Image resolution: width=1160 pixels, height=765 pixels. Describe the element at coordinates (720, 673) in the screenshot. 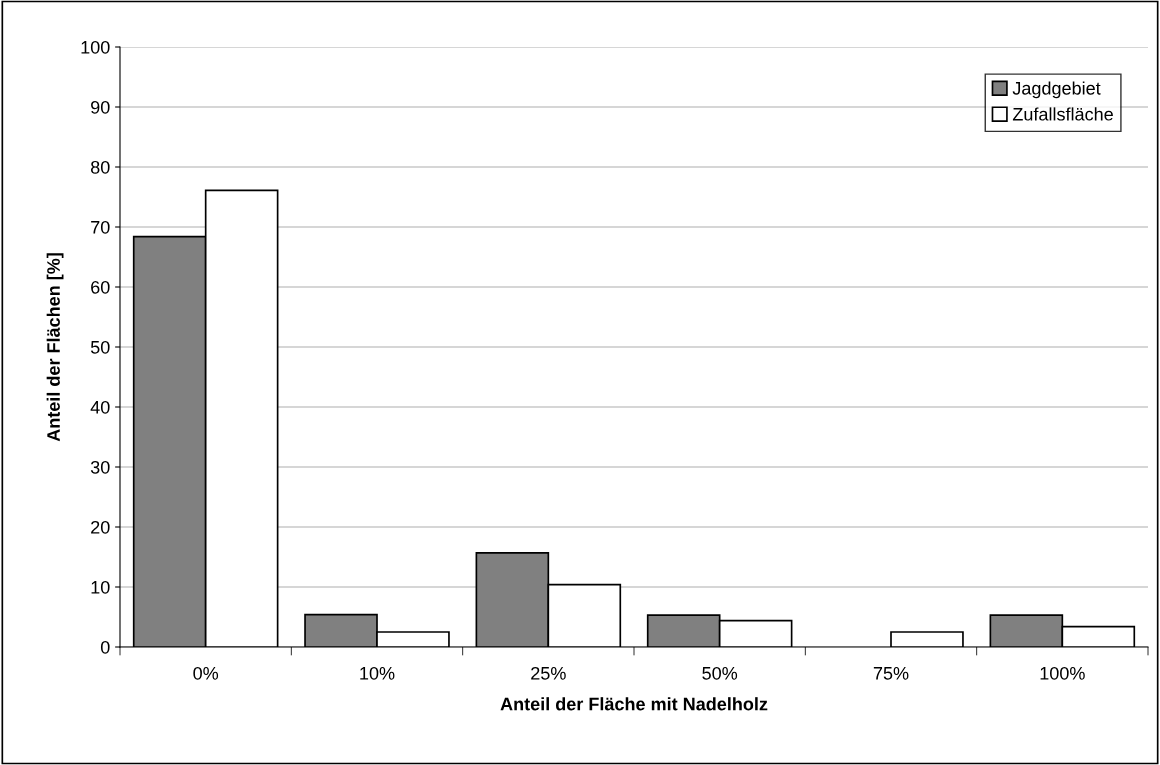

I see `x-tick-label: 50%` at that location.